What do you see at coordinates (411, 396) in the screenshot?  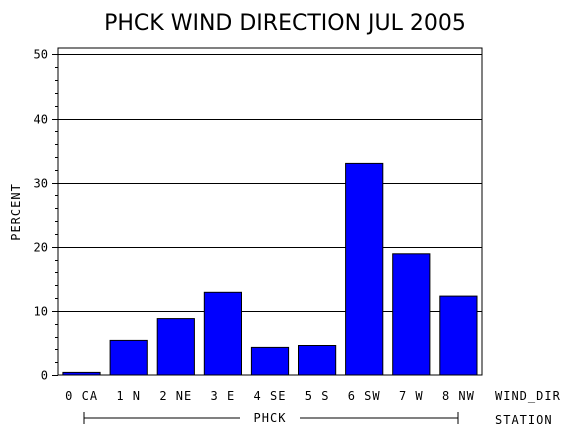 I see `x-tick-label-7: 7 W` at bounding box center [411, 396].